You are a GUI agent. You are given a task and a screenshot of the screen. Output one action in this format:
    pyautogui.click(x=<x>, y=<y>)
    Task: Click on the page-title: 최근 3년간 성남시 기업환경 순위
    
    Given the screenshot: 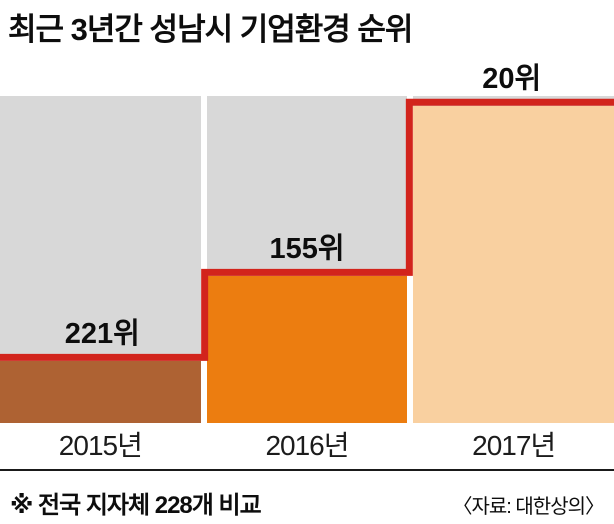 What is the action you would take?
    pyautogui.click(x=210, y=29)
    